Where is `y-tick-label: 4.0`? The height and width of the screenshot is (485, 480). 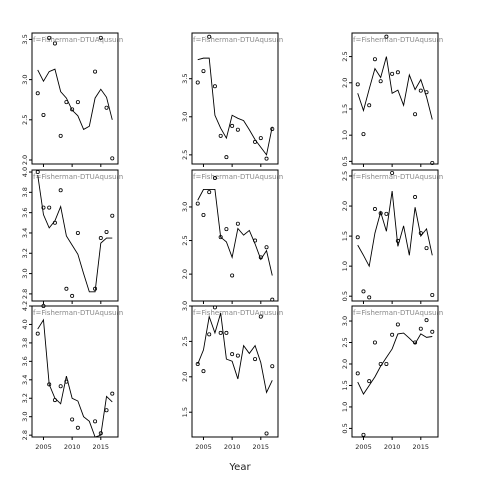 y-tick-label: 4.0 is located at coordinates (25, 324).